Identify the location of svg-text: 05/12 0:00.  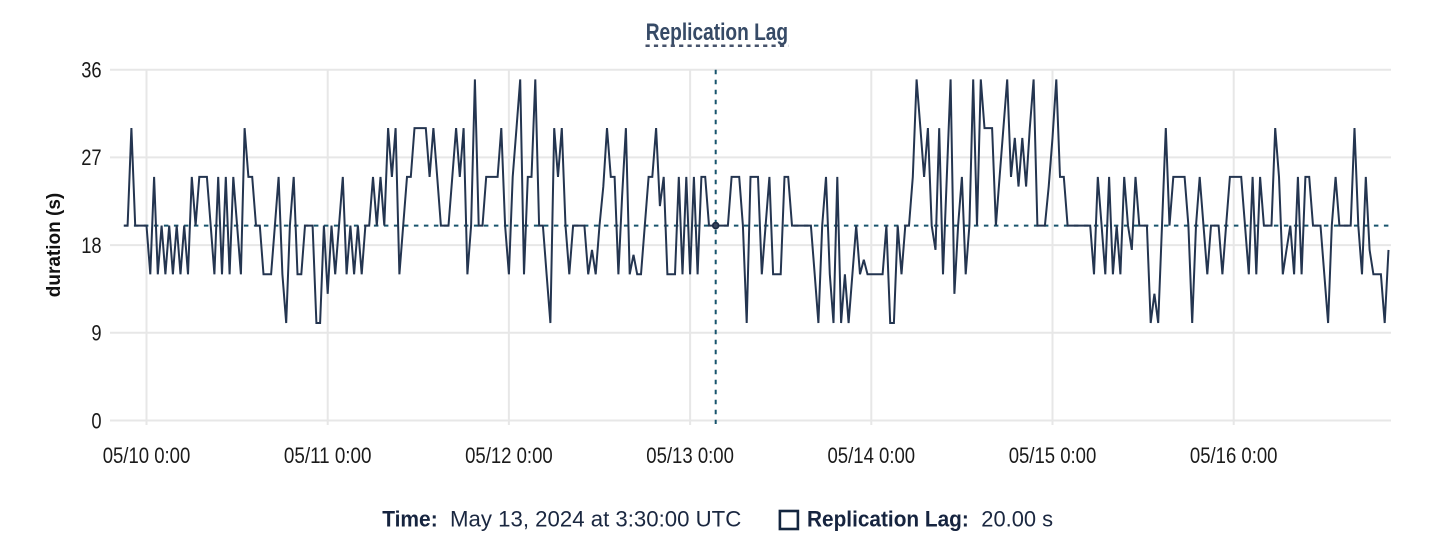
(509, 455).